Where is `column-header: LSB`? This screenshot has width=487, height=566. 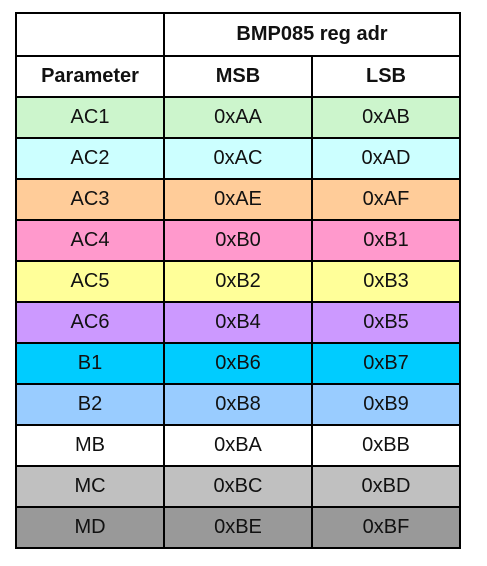
column-header: LSB is located at coordinates (386, 76).